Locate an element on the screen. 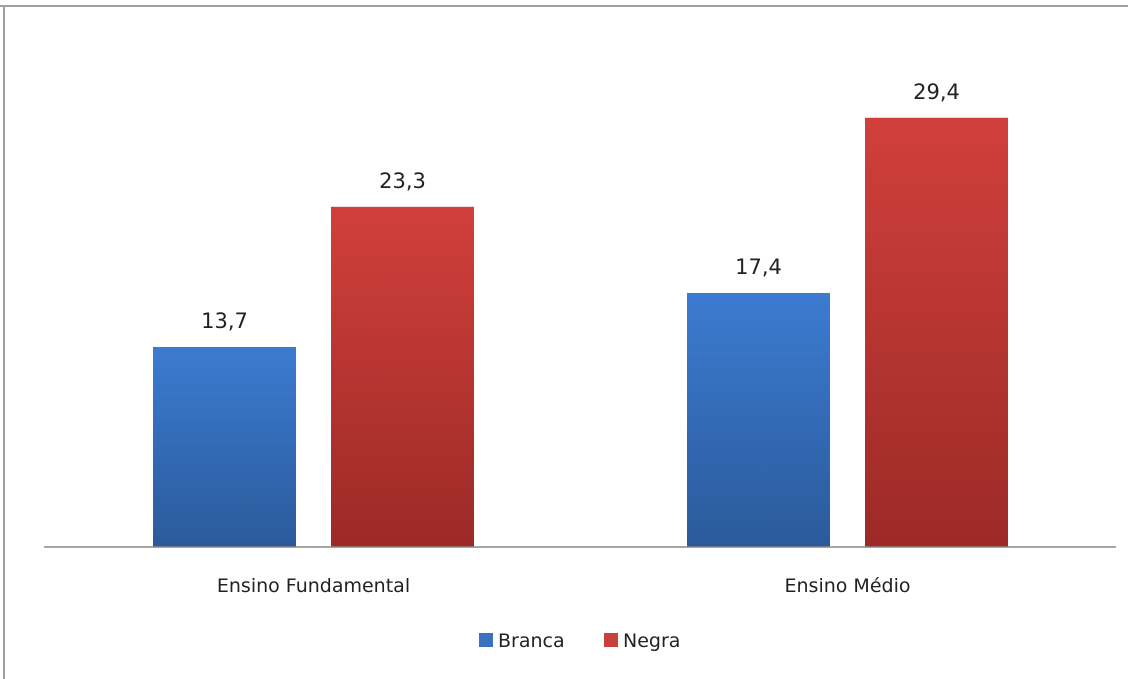  legend: Branca Negra is located at coordinates (579, 641).